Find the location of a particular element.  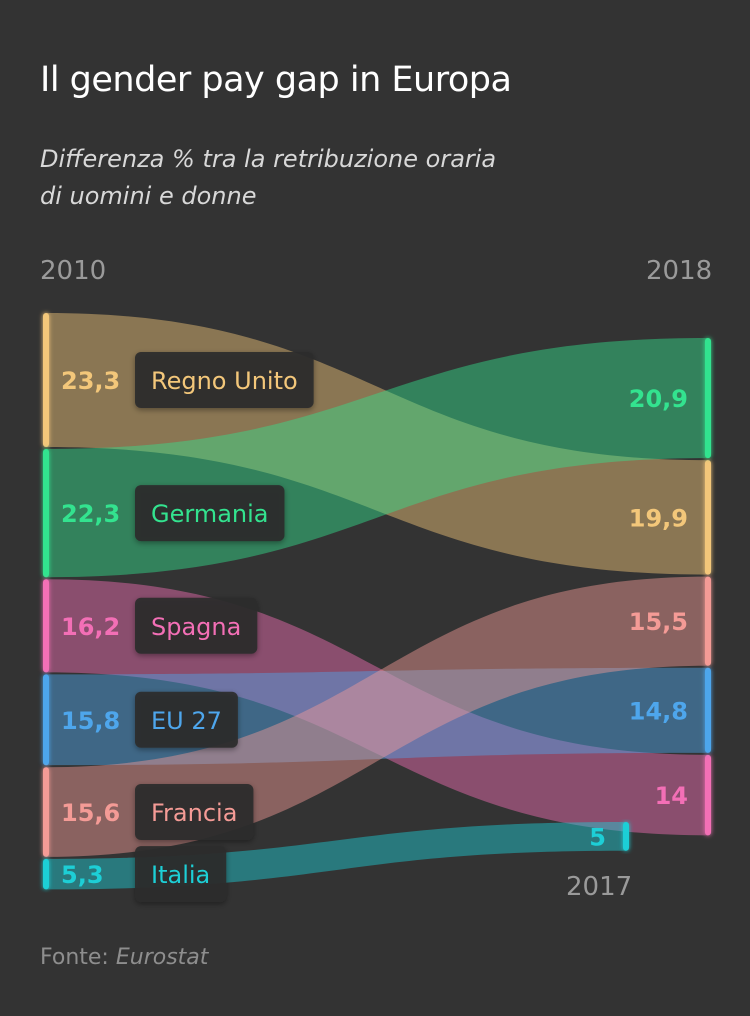

source-note: Fonte: Eurostat is located at coordinates (124, 957).